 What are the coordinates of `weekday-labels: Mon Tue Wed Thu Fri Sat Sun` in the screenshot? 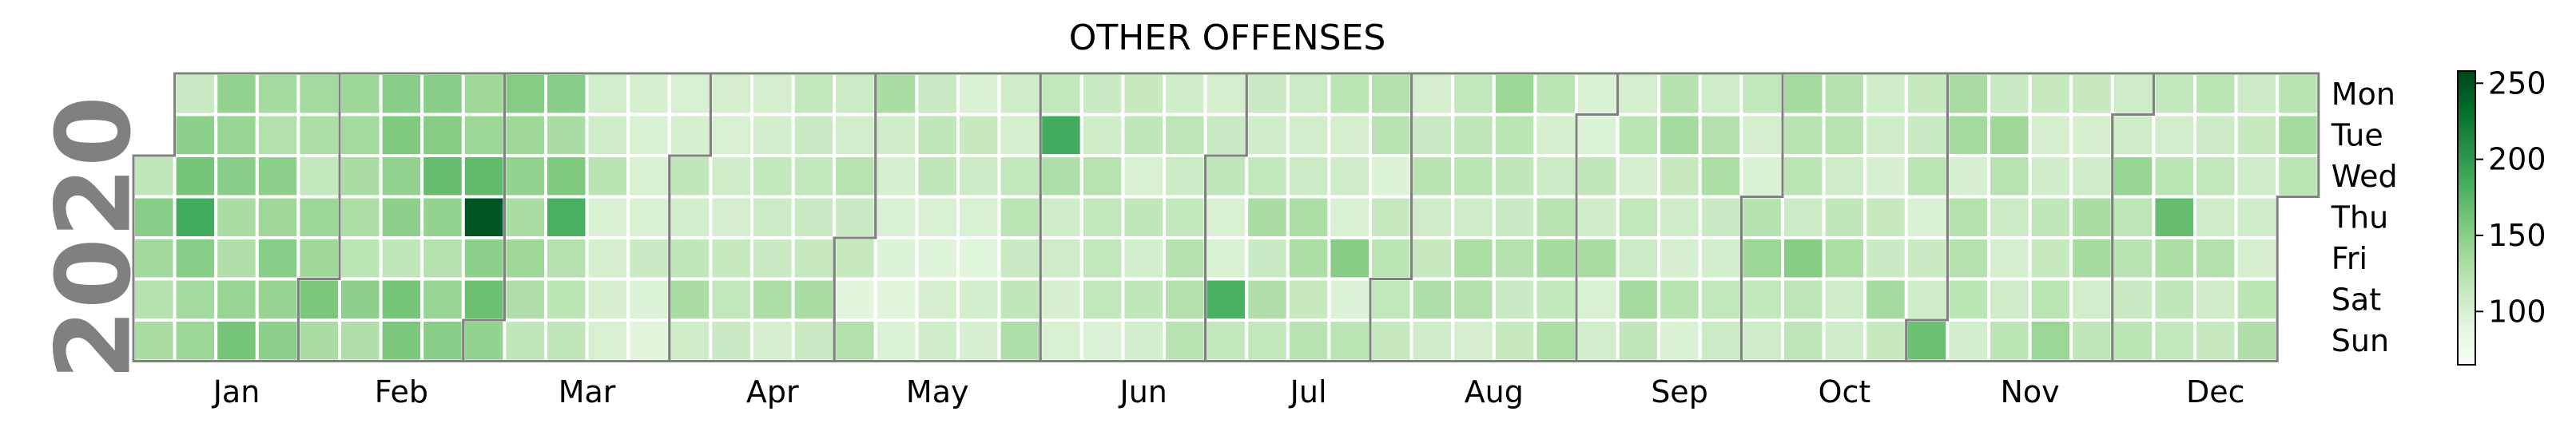 It's located at (2364, 217).